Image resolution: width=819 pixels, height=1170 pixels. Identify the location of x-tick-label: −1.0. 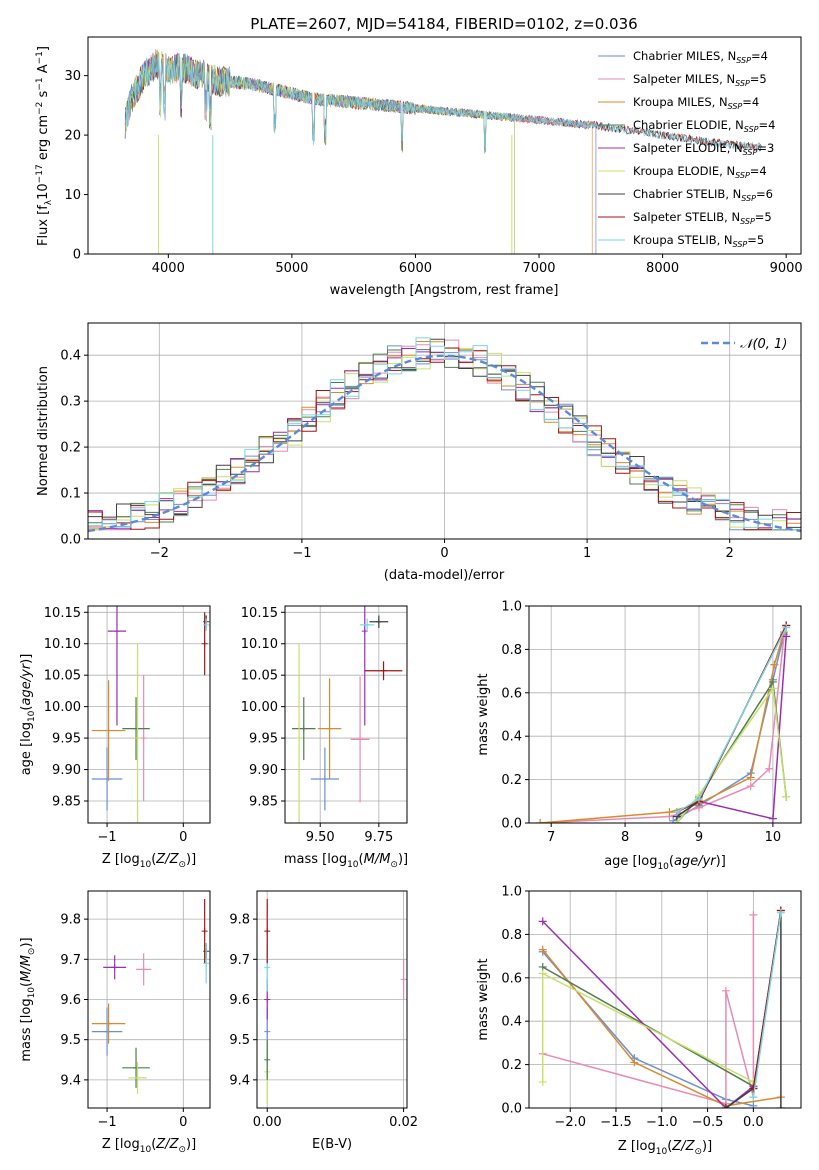
(662, 1122).